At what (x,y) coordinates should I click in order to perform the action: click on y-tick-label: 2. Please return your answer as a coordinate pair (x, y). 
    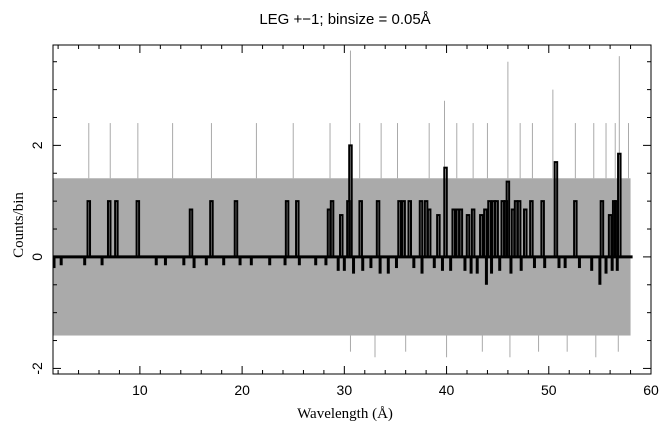
    Looking at the image, I should click on (37, 145).